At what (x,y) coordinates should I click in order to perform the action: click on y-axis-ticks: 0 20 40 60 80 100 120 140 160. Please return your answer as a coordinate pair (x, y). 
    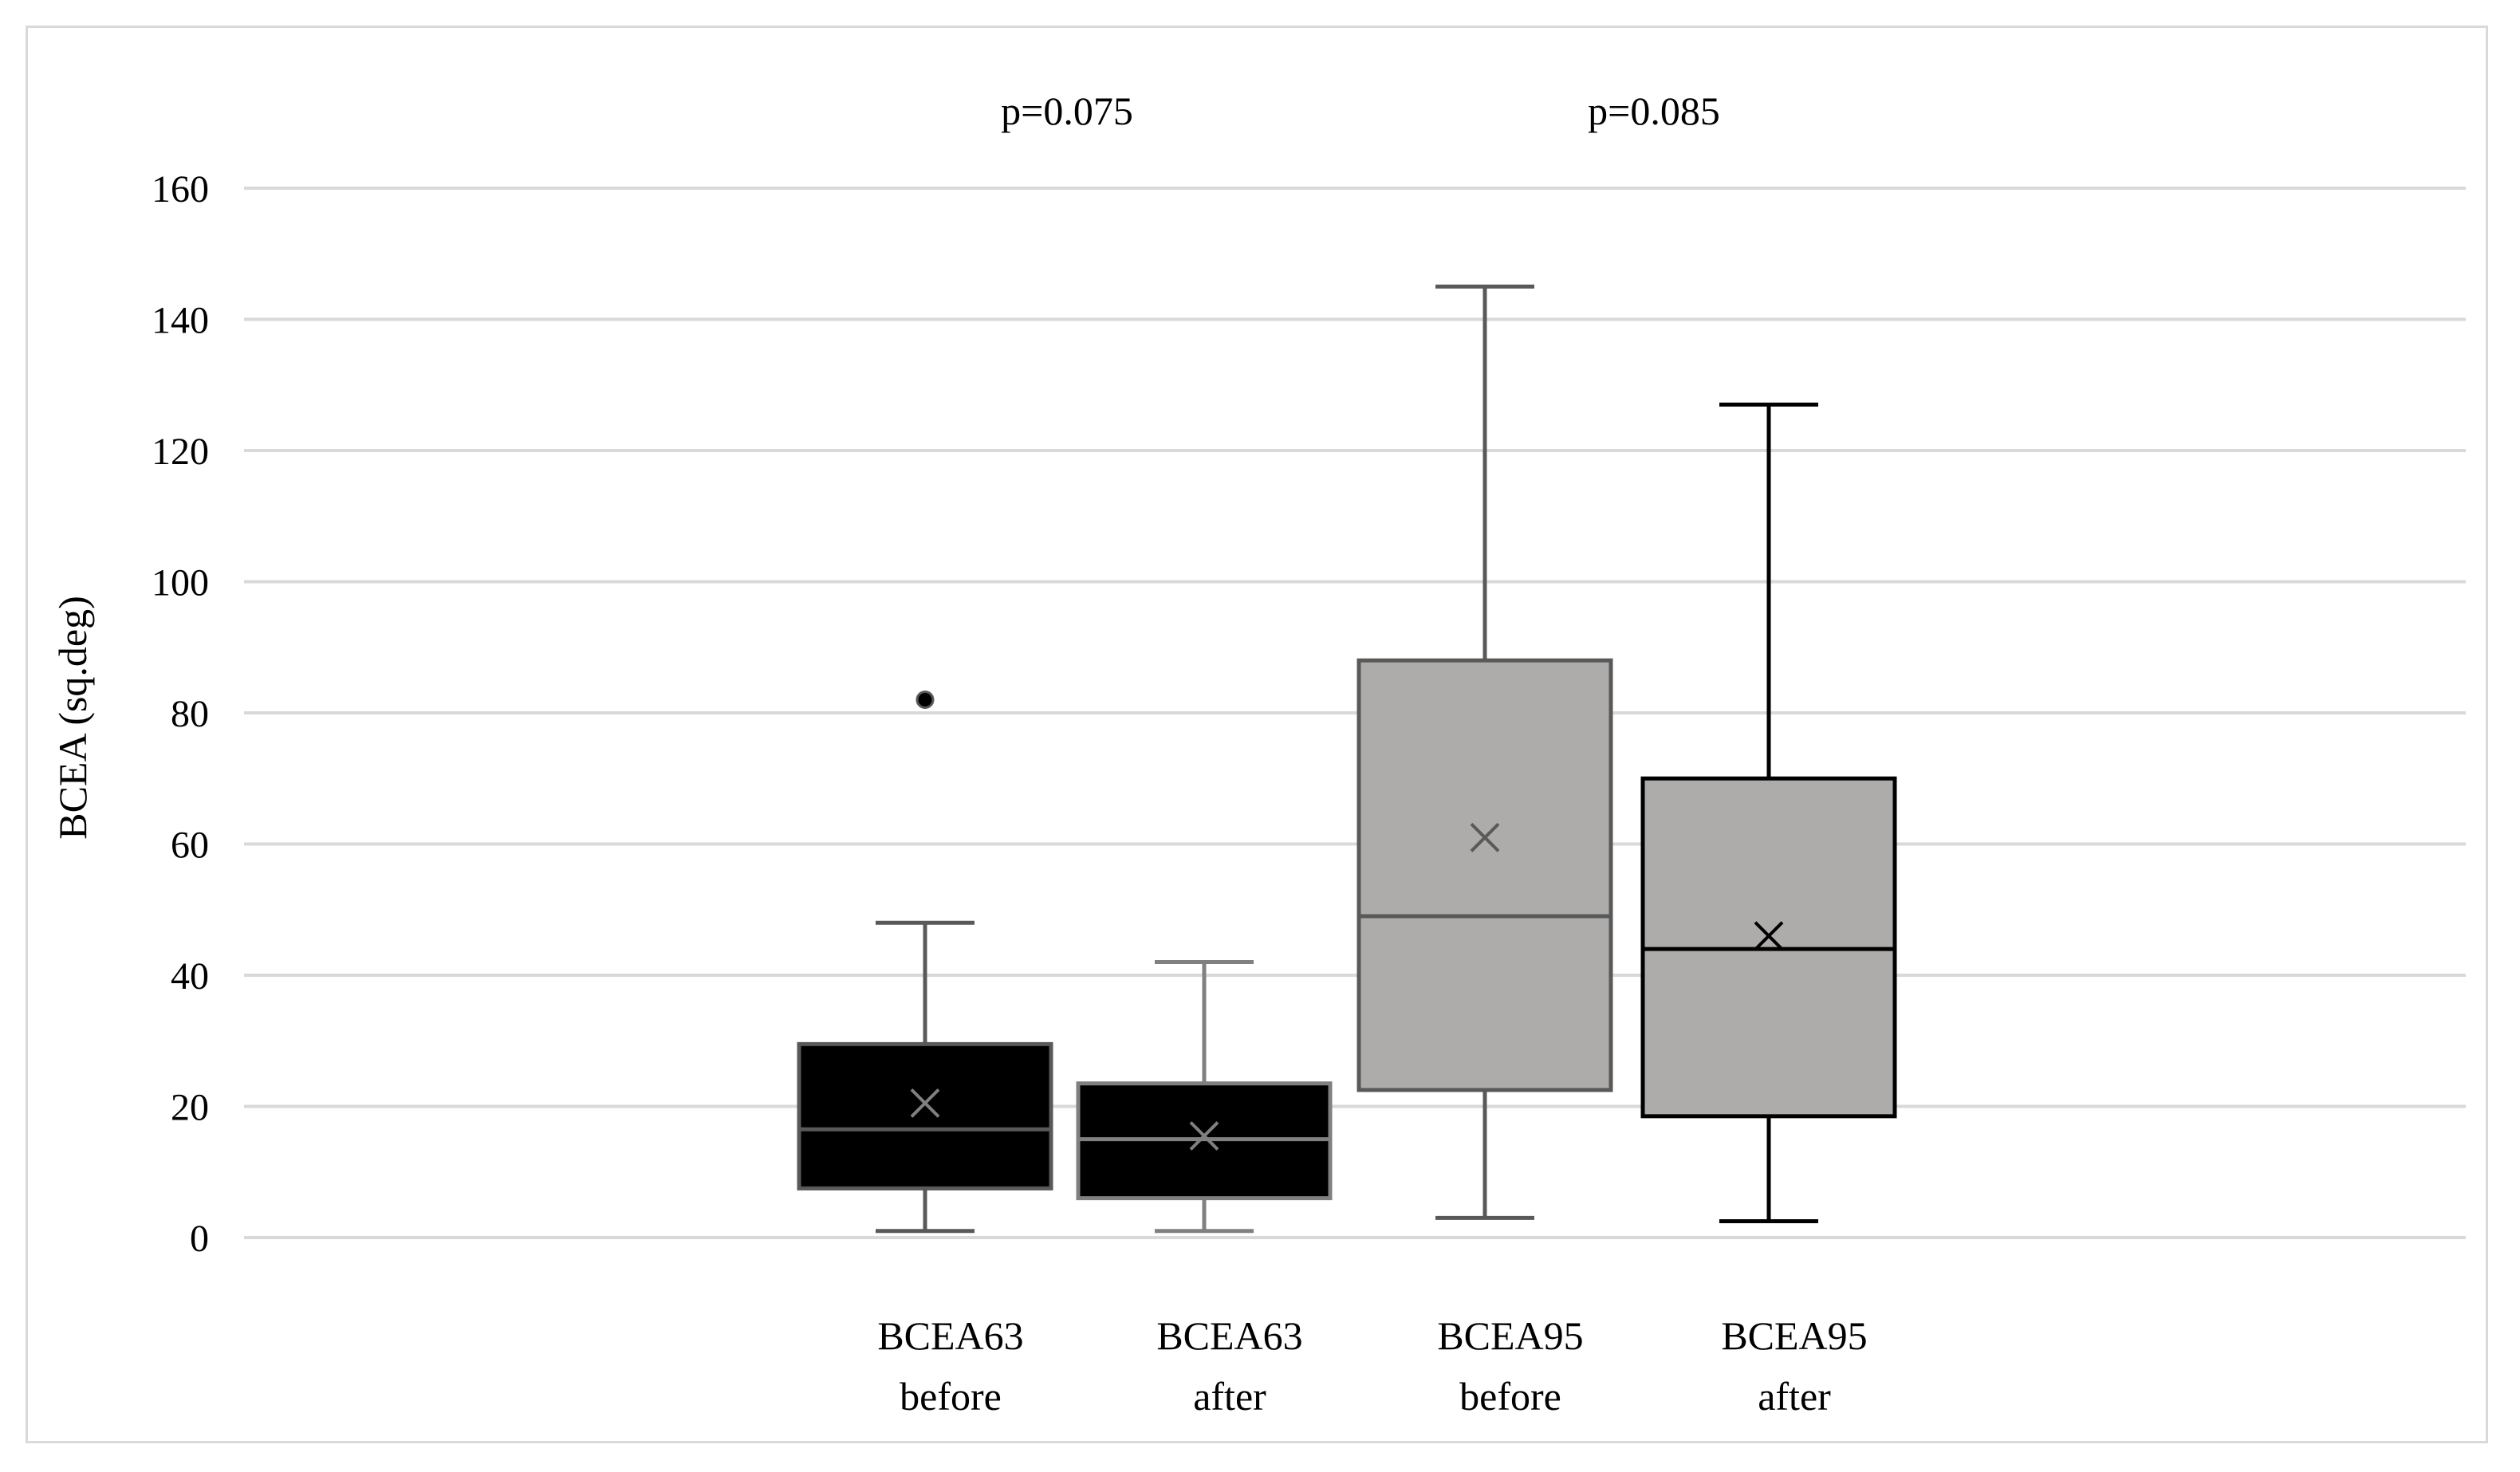
    Looking at the image, I should click on (180, 714).